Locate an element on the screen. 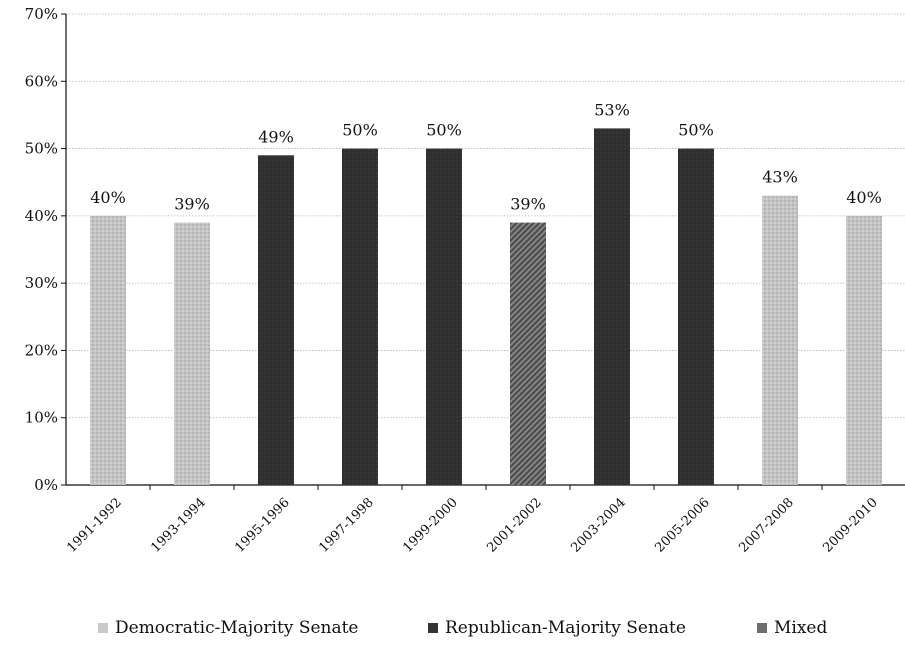  legend-item-republican: Republican-Majority Senate is located at coordinates (557, 628).